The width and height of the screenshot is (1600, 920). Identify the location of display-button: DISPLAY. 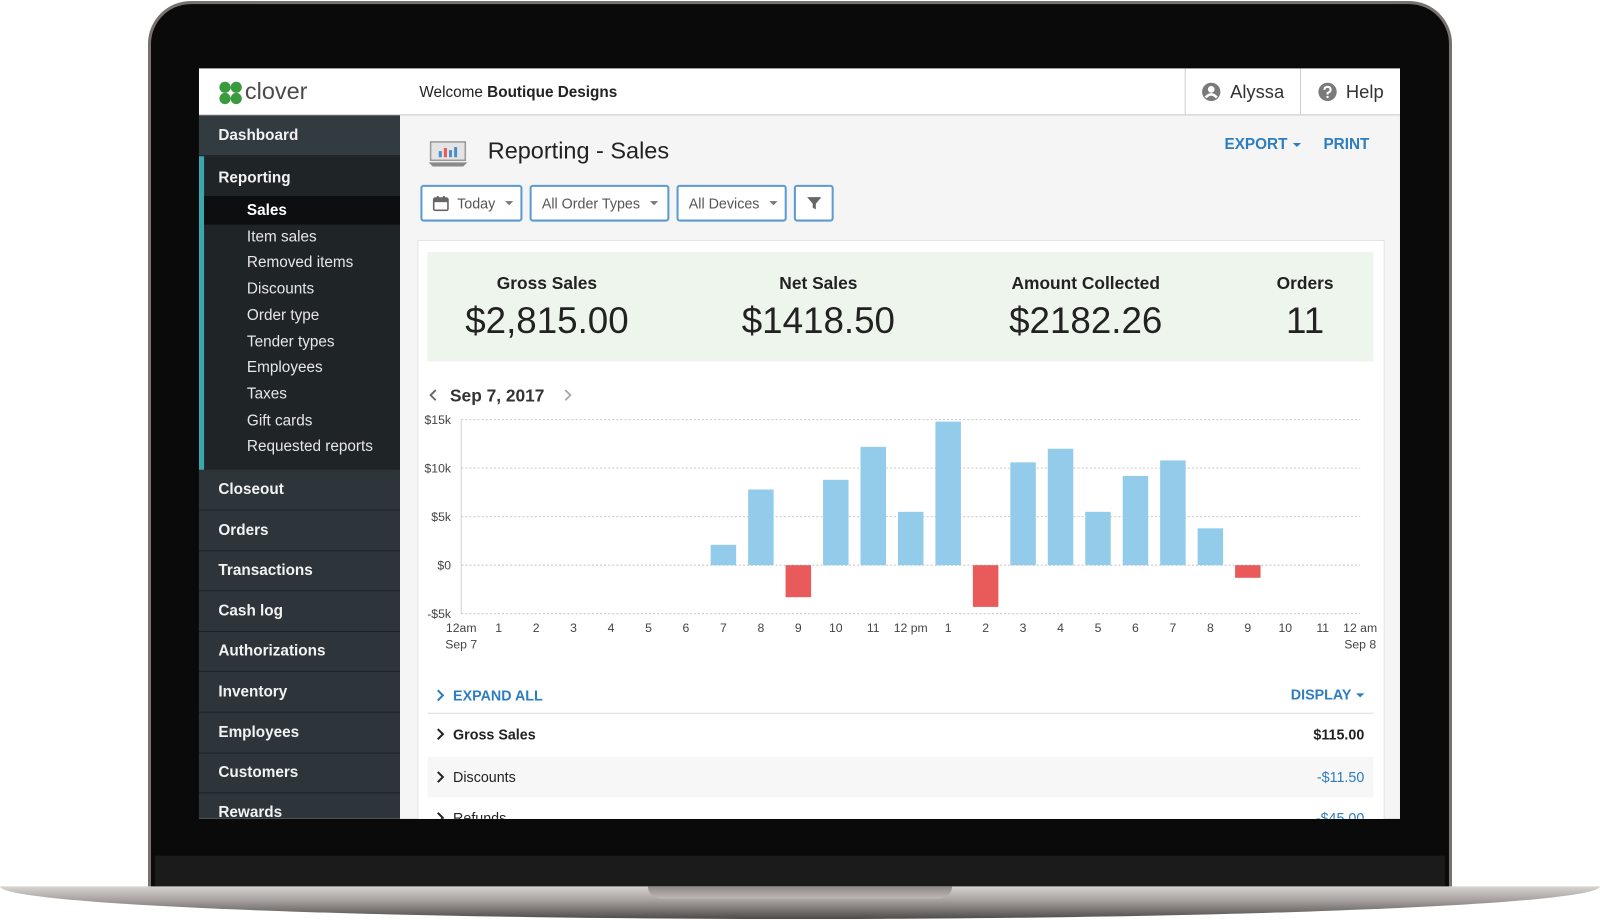
(1328, 694).